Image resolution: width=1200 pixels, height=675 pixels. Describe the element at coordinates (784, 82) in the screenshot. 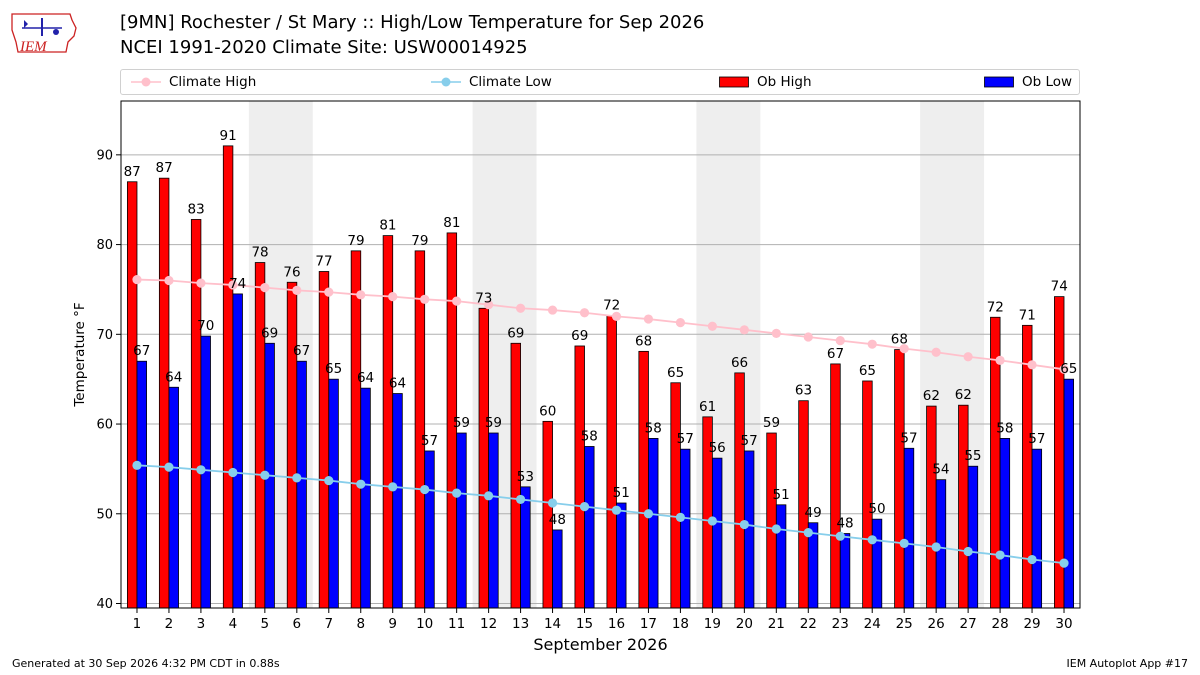

I see `legend-label-ob-high: Ob High` at that location.